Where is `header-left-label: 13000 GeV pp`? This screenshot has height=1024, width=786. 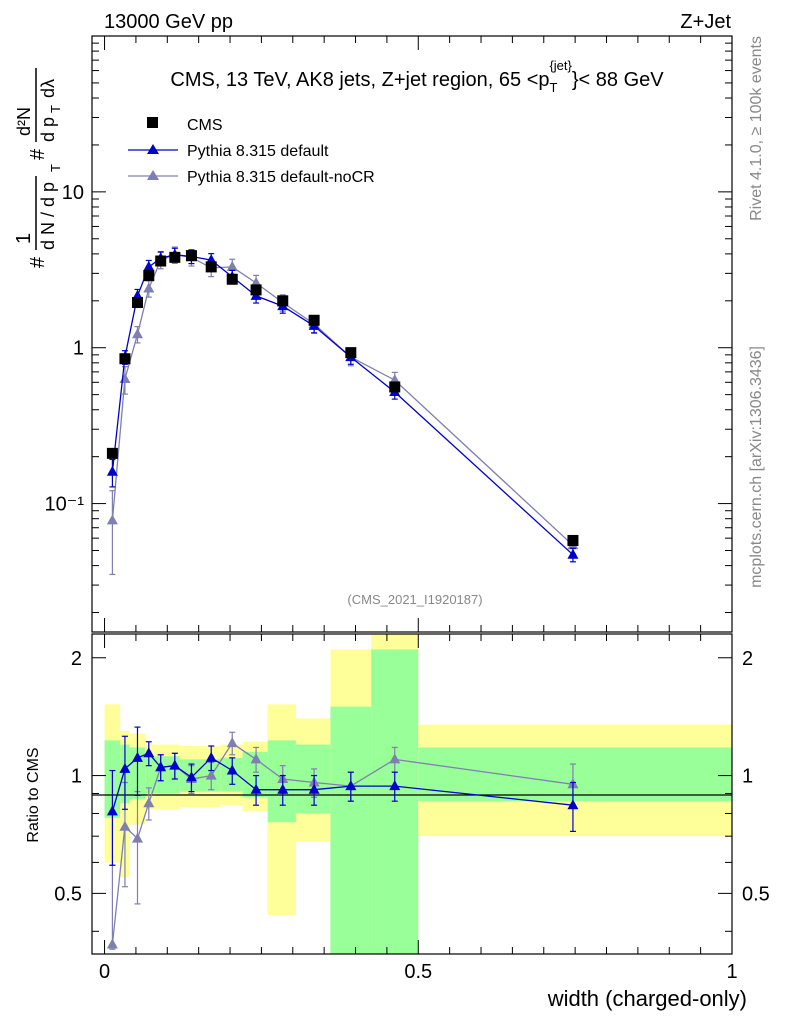
header-left-label: 13000 GeV pp is located at coordinates (168, 22).